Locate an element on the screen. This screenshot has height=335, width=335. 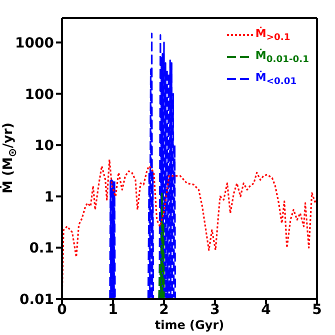
y-tick-label: 0.1 is located at coordinates (41, 248).